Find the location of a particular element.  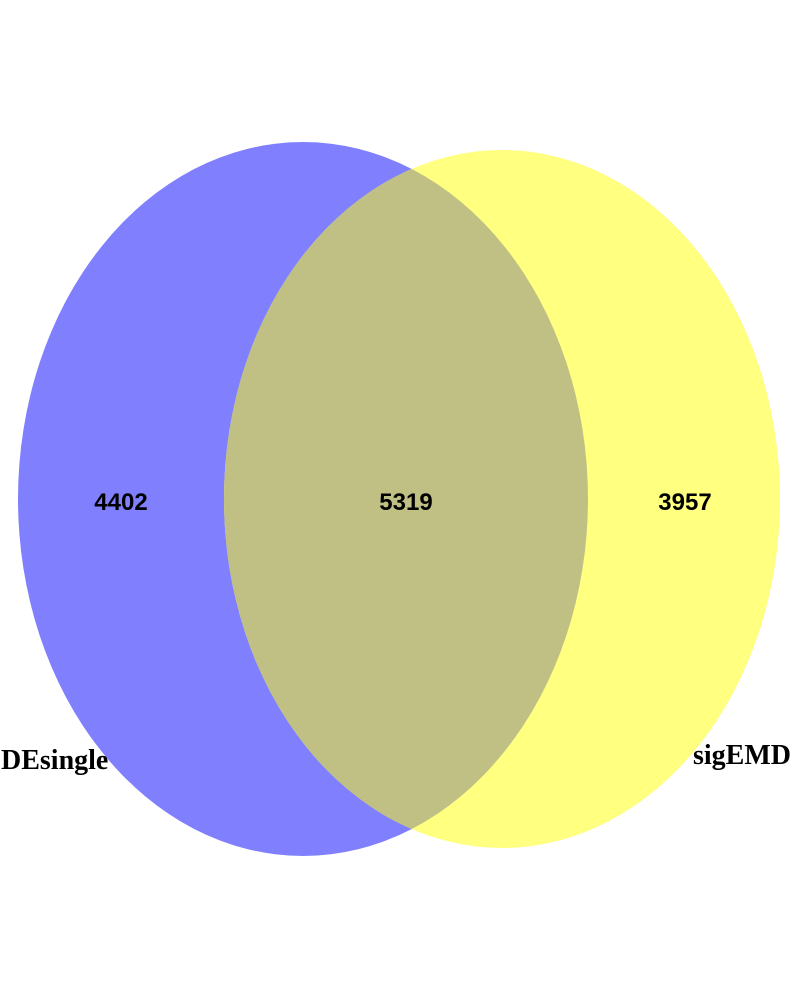

set-label-desingle: DEsingle is located at coordinates (54, 760).